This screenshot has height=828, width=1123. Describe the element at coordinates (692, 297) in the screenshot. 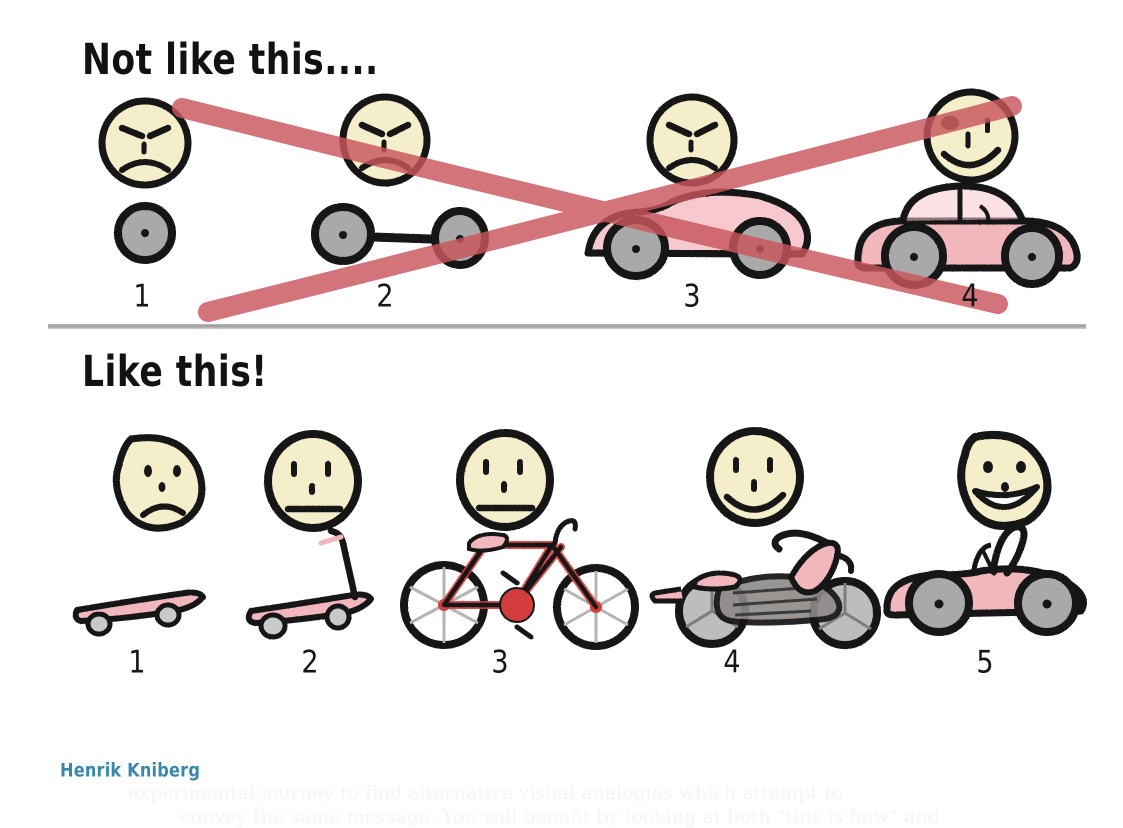

I see `step-caption-top-3: 3` at that location.